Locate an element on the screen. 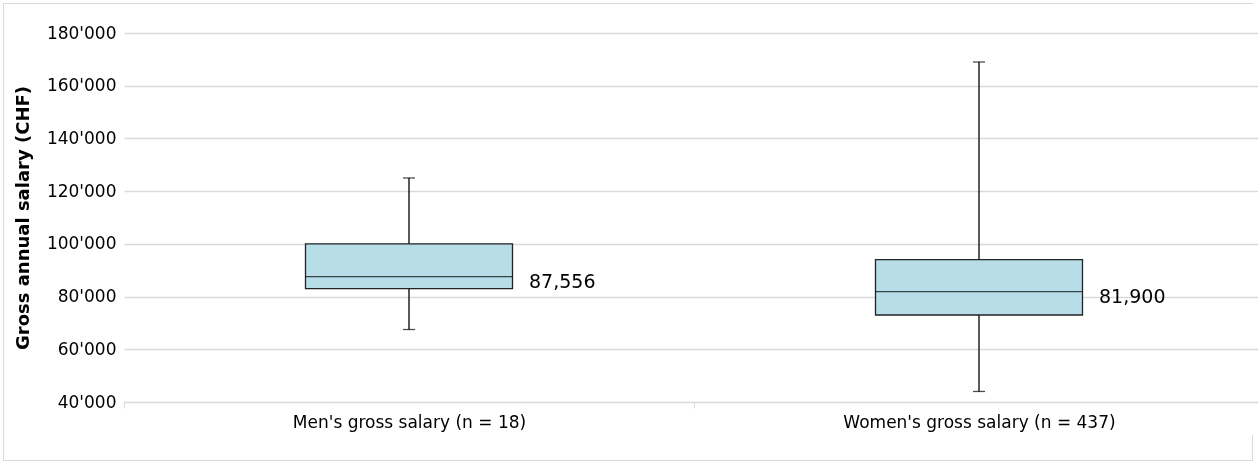  y-tick-label: 80'000 is located at coordinates (87, 296).